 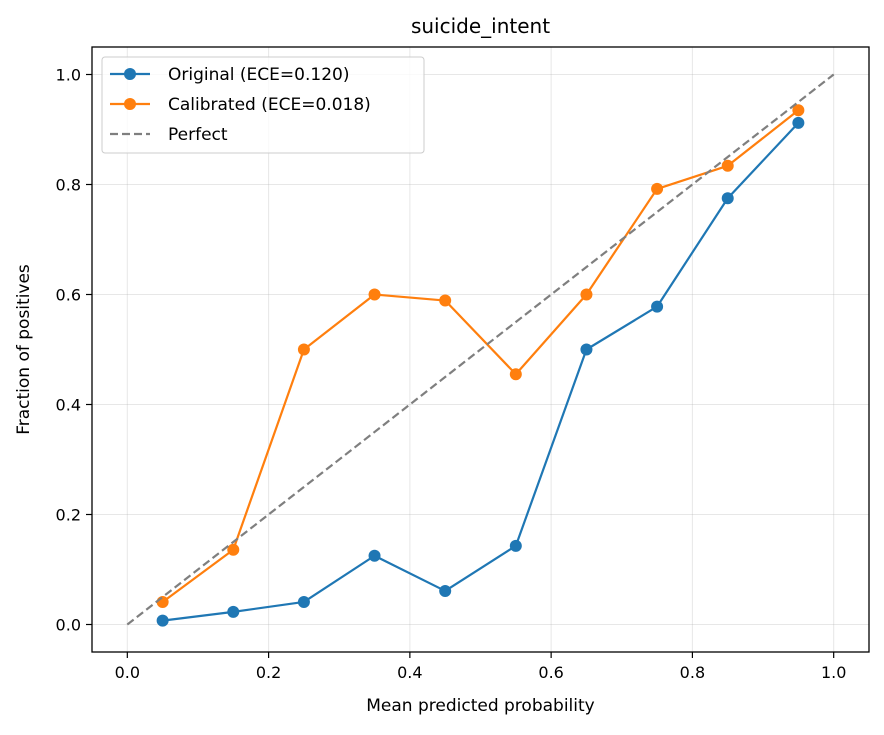 What do you see at coordinates (130, 104) in the screenshot?
I see `legend-marker-calibrated` at bounding box center [130, 104].